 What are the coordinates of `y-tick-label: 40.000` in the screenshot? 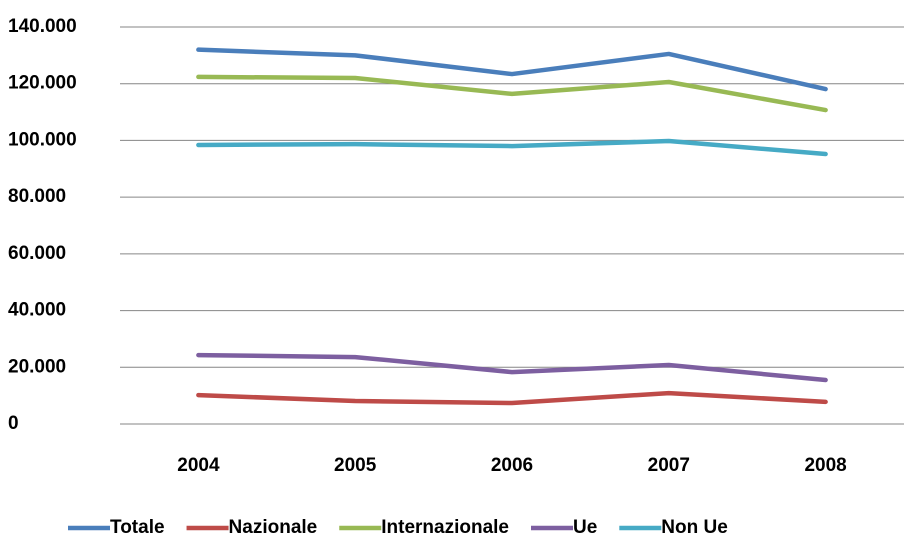 It's located at (37, 310).